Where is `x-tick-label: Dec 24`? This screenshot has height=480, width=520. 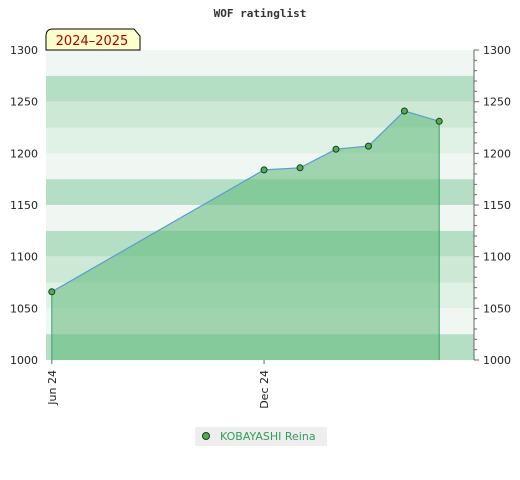
x-tick-label: Dec 24 is located at coordinates (264, 389).